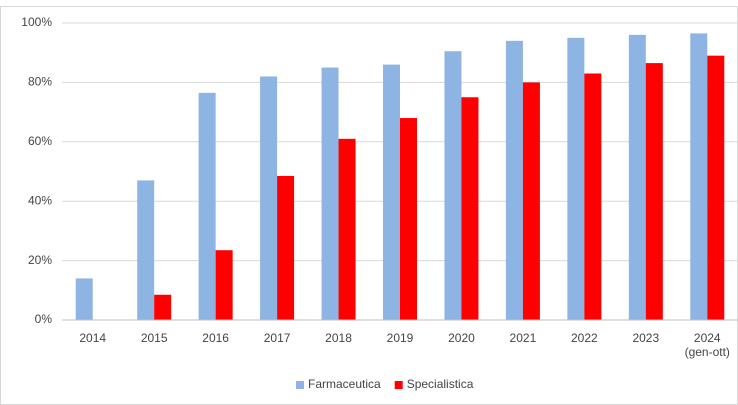  Describe the element at coordinates (154, 338) in the screenshot. I see `x-tick-label: 2015` at that location.